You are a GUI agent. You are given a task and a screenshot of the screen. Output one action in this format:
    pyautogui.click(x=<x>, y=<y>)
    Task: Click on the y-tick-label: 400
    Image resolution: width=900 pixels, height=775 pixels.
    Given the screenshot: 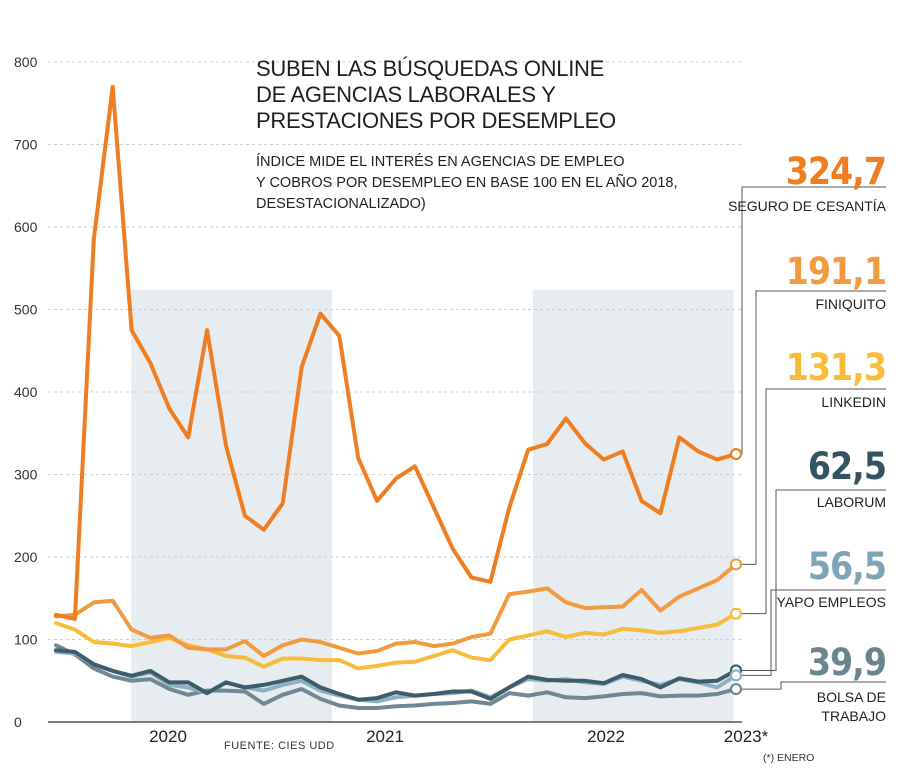 What is the action you would take?
    pyautogui.click(x=26, y=392)
    